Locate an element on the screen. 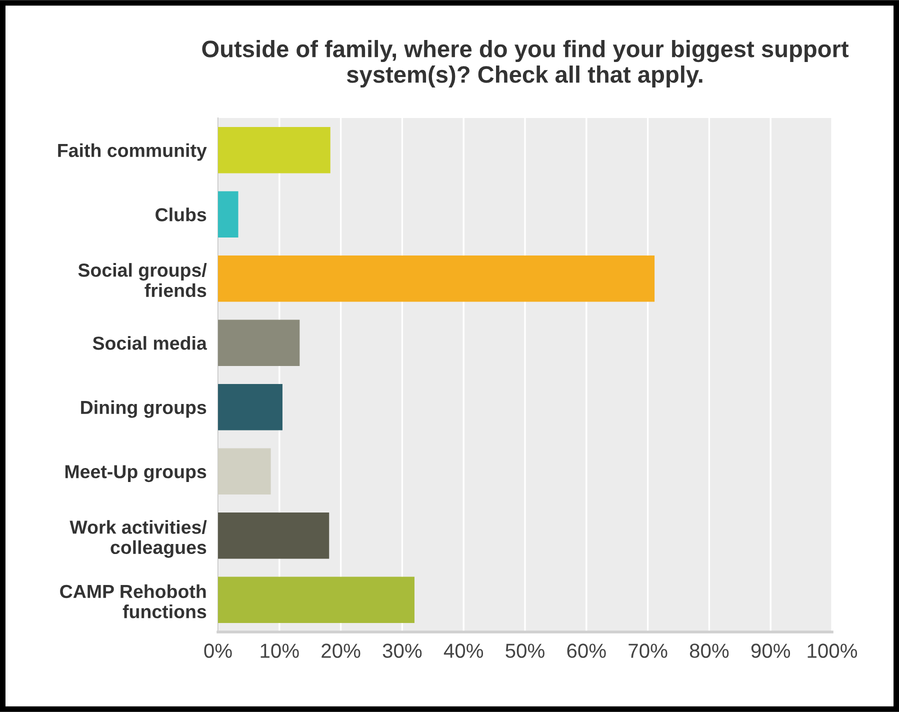 Image resolution: width=899 pixels, height=712 pixels. y-tick-label: Meet-Up groups is located at coordinates (135, 473).